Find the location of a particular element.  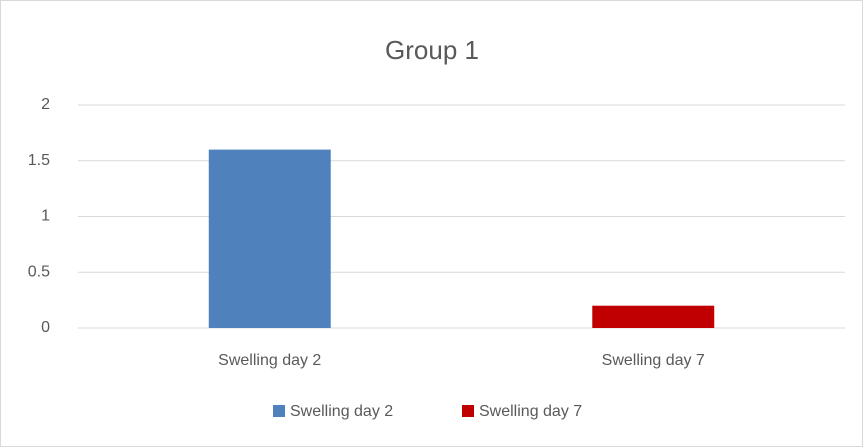

y-tick-label: 2 is located at coordinates (45, 104).